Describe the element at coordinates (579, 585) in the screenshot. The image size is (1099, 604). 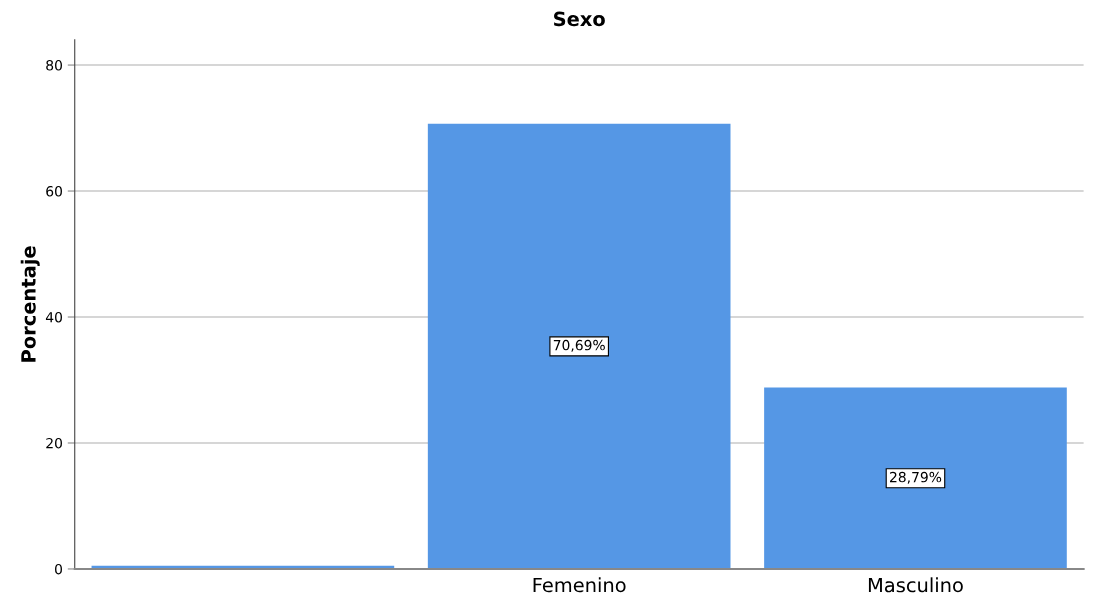
I see `x-tick-label: Femenino` at that location.